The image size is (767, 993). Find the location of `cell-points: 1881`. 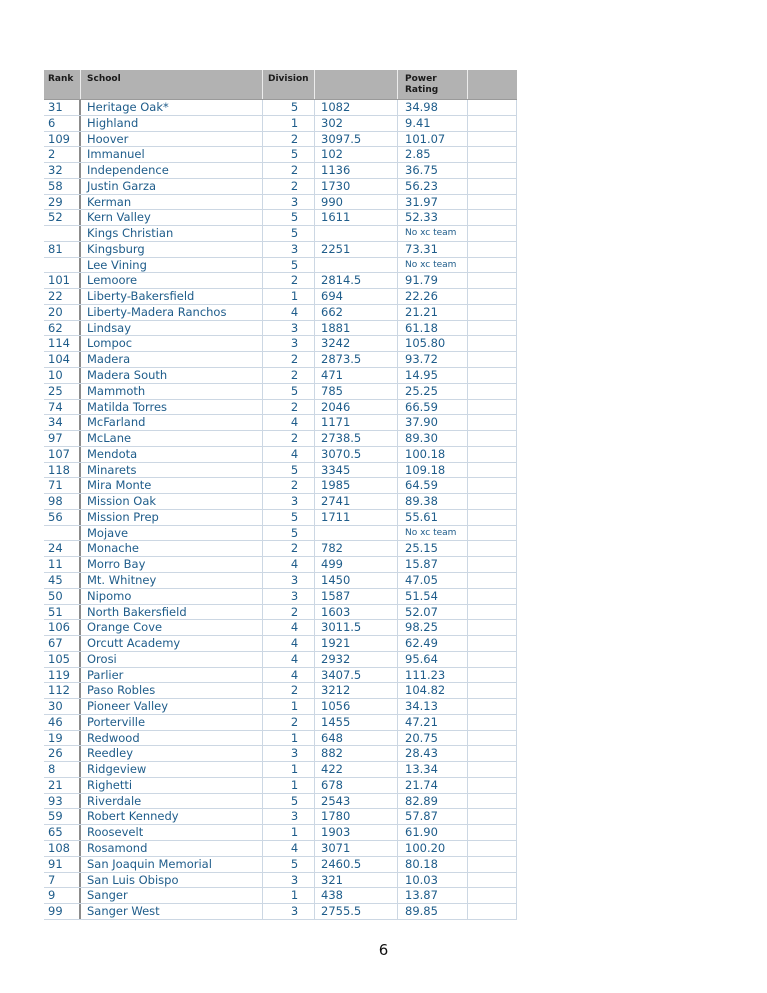

cell-points: 1881 is located at coordinates (356, 328).